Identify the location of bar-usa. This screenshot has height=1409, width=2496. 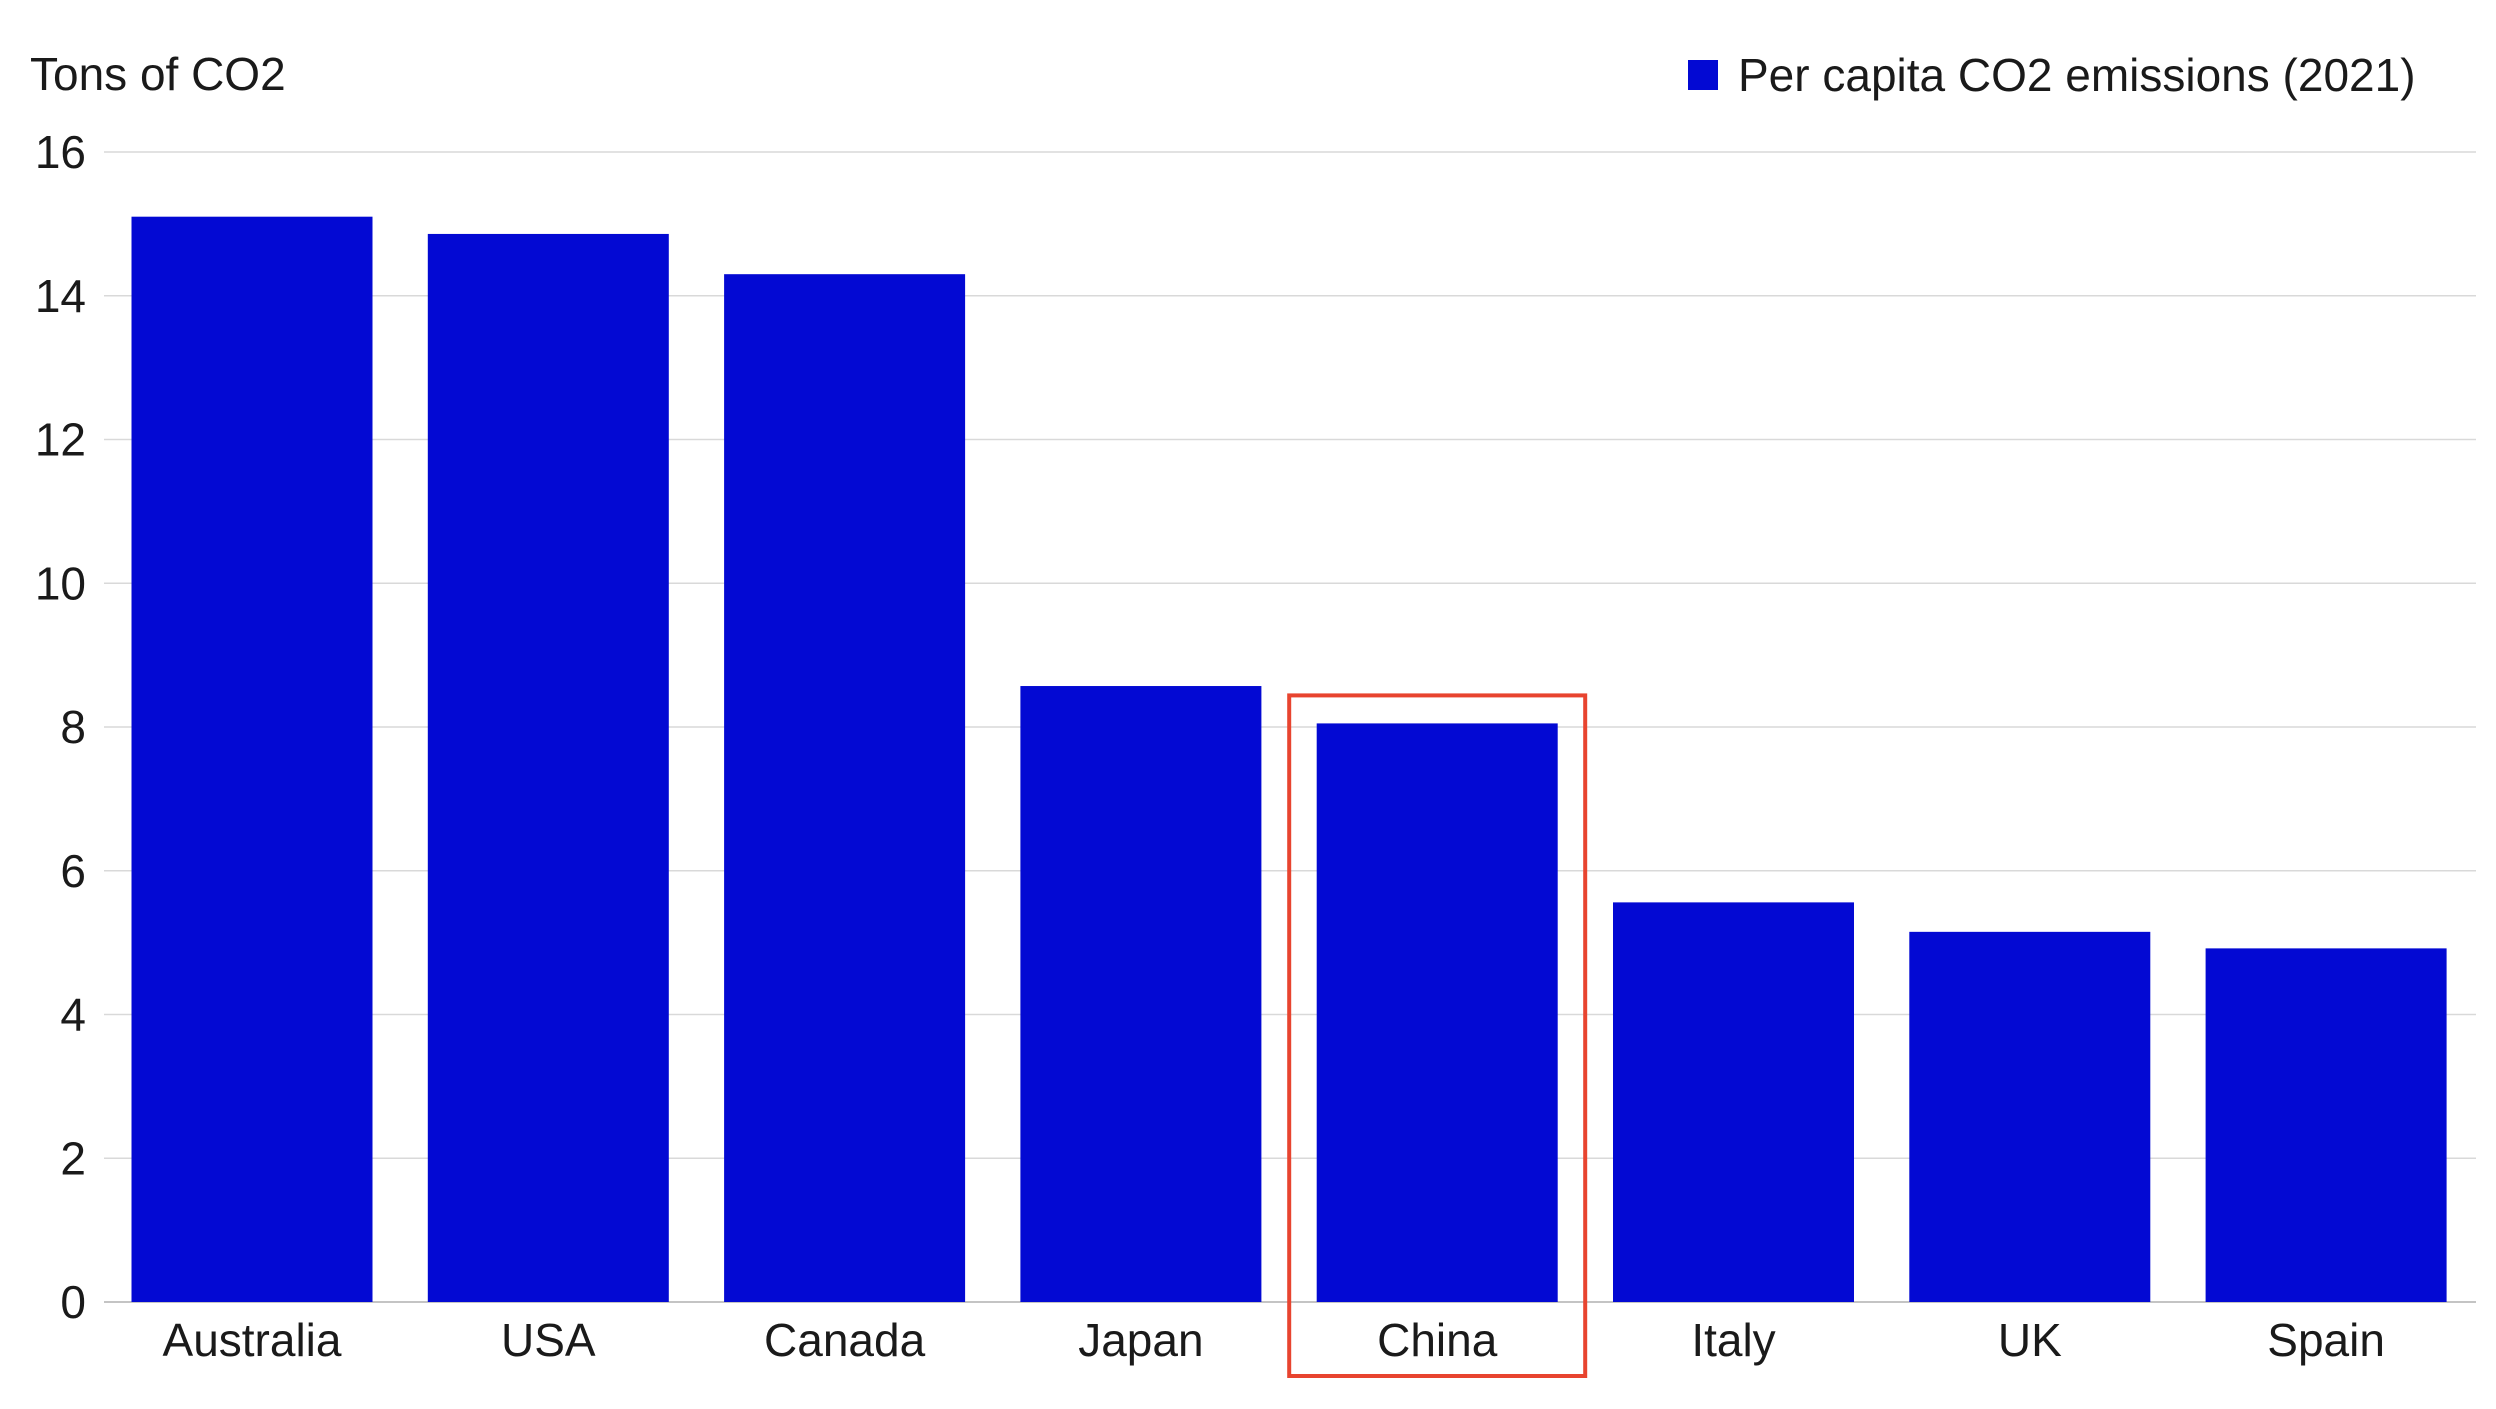
(548, 767).